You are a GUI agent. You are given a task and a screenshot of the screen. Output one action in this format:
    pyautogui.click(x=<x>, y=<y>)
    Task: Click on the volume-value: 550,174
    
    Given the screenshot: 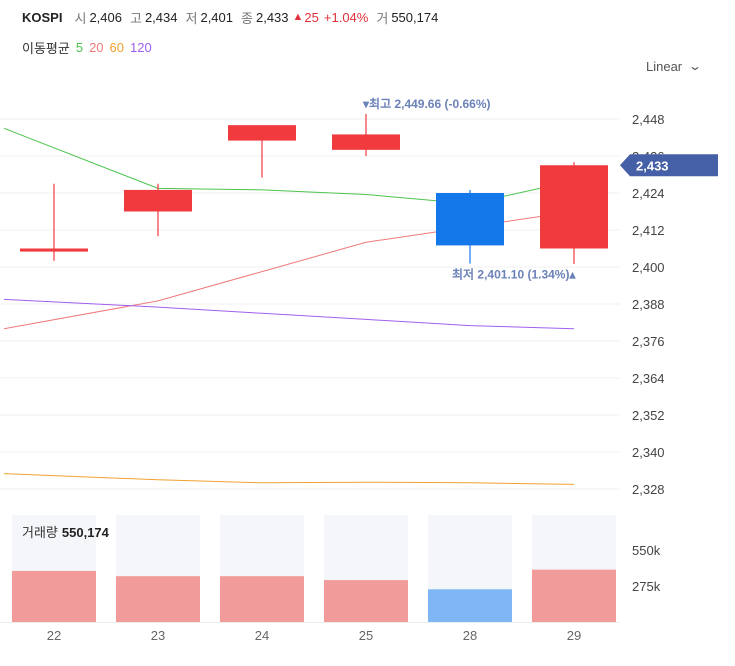 What is the action you would take?
    pyautogui.click(x=415, y=17)
    